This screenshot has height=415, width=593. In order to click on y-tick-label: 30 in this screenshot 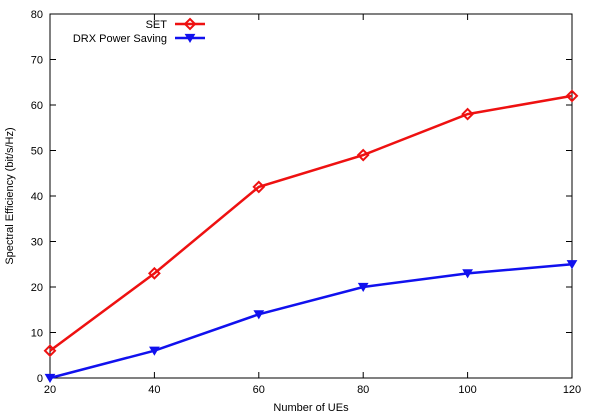, I will do `click(37, 243)`.